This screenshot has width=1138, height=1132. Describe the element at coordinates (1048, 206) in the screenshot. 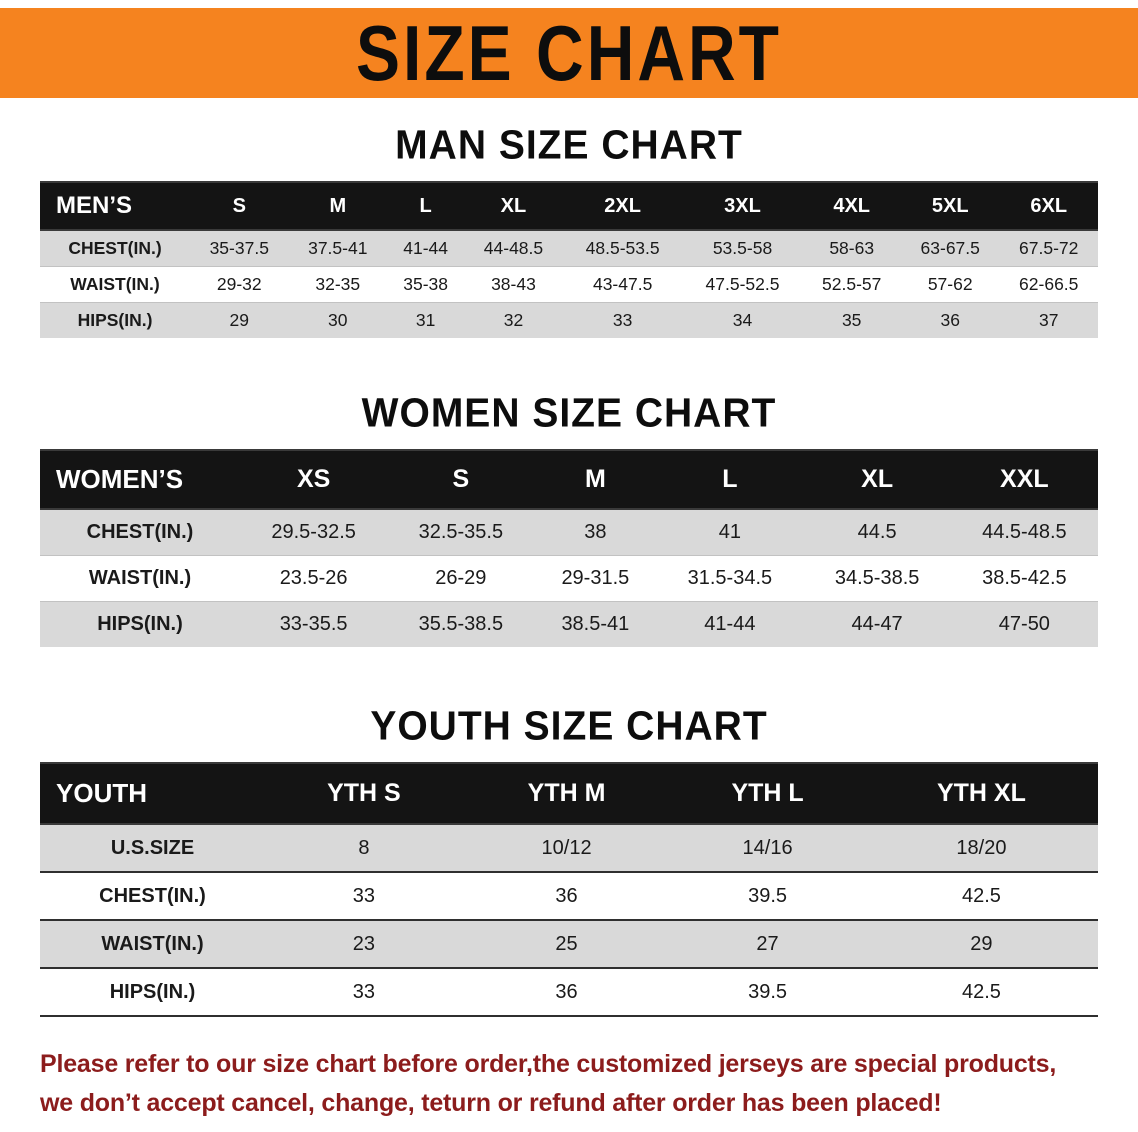

I see `size-column-header: 6XL` at that location.